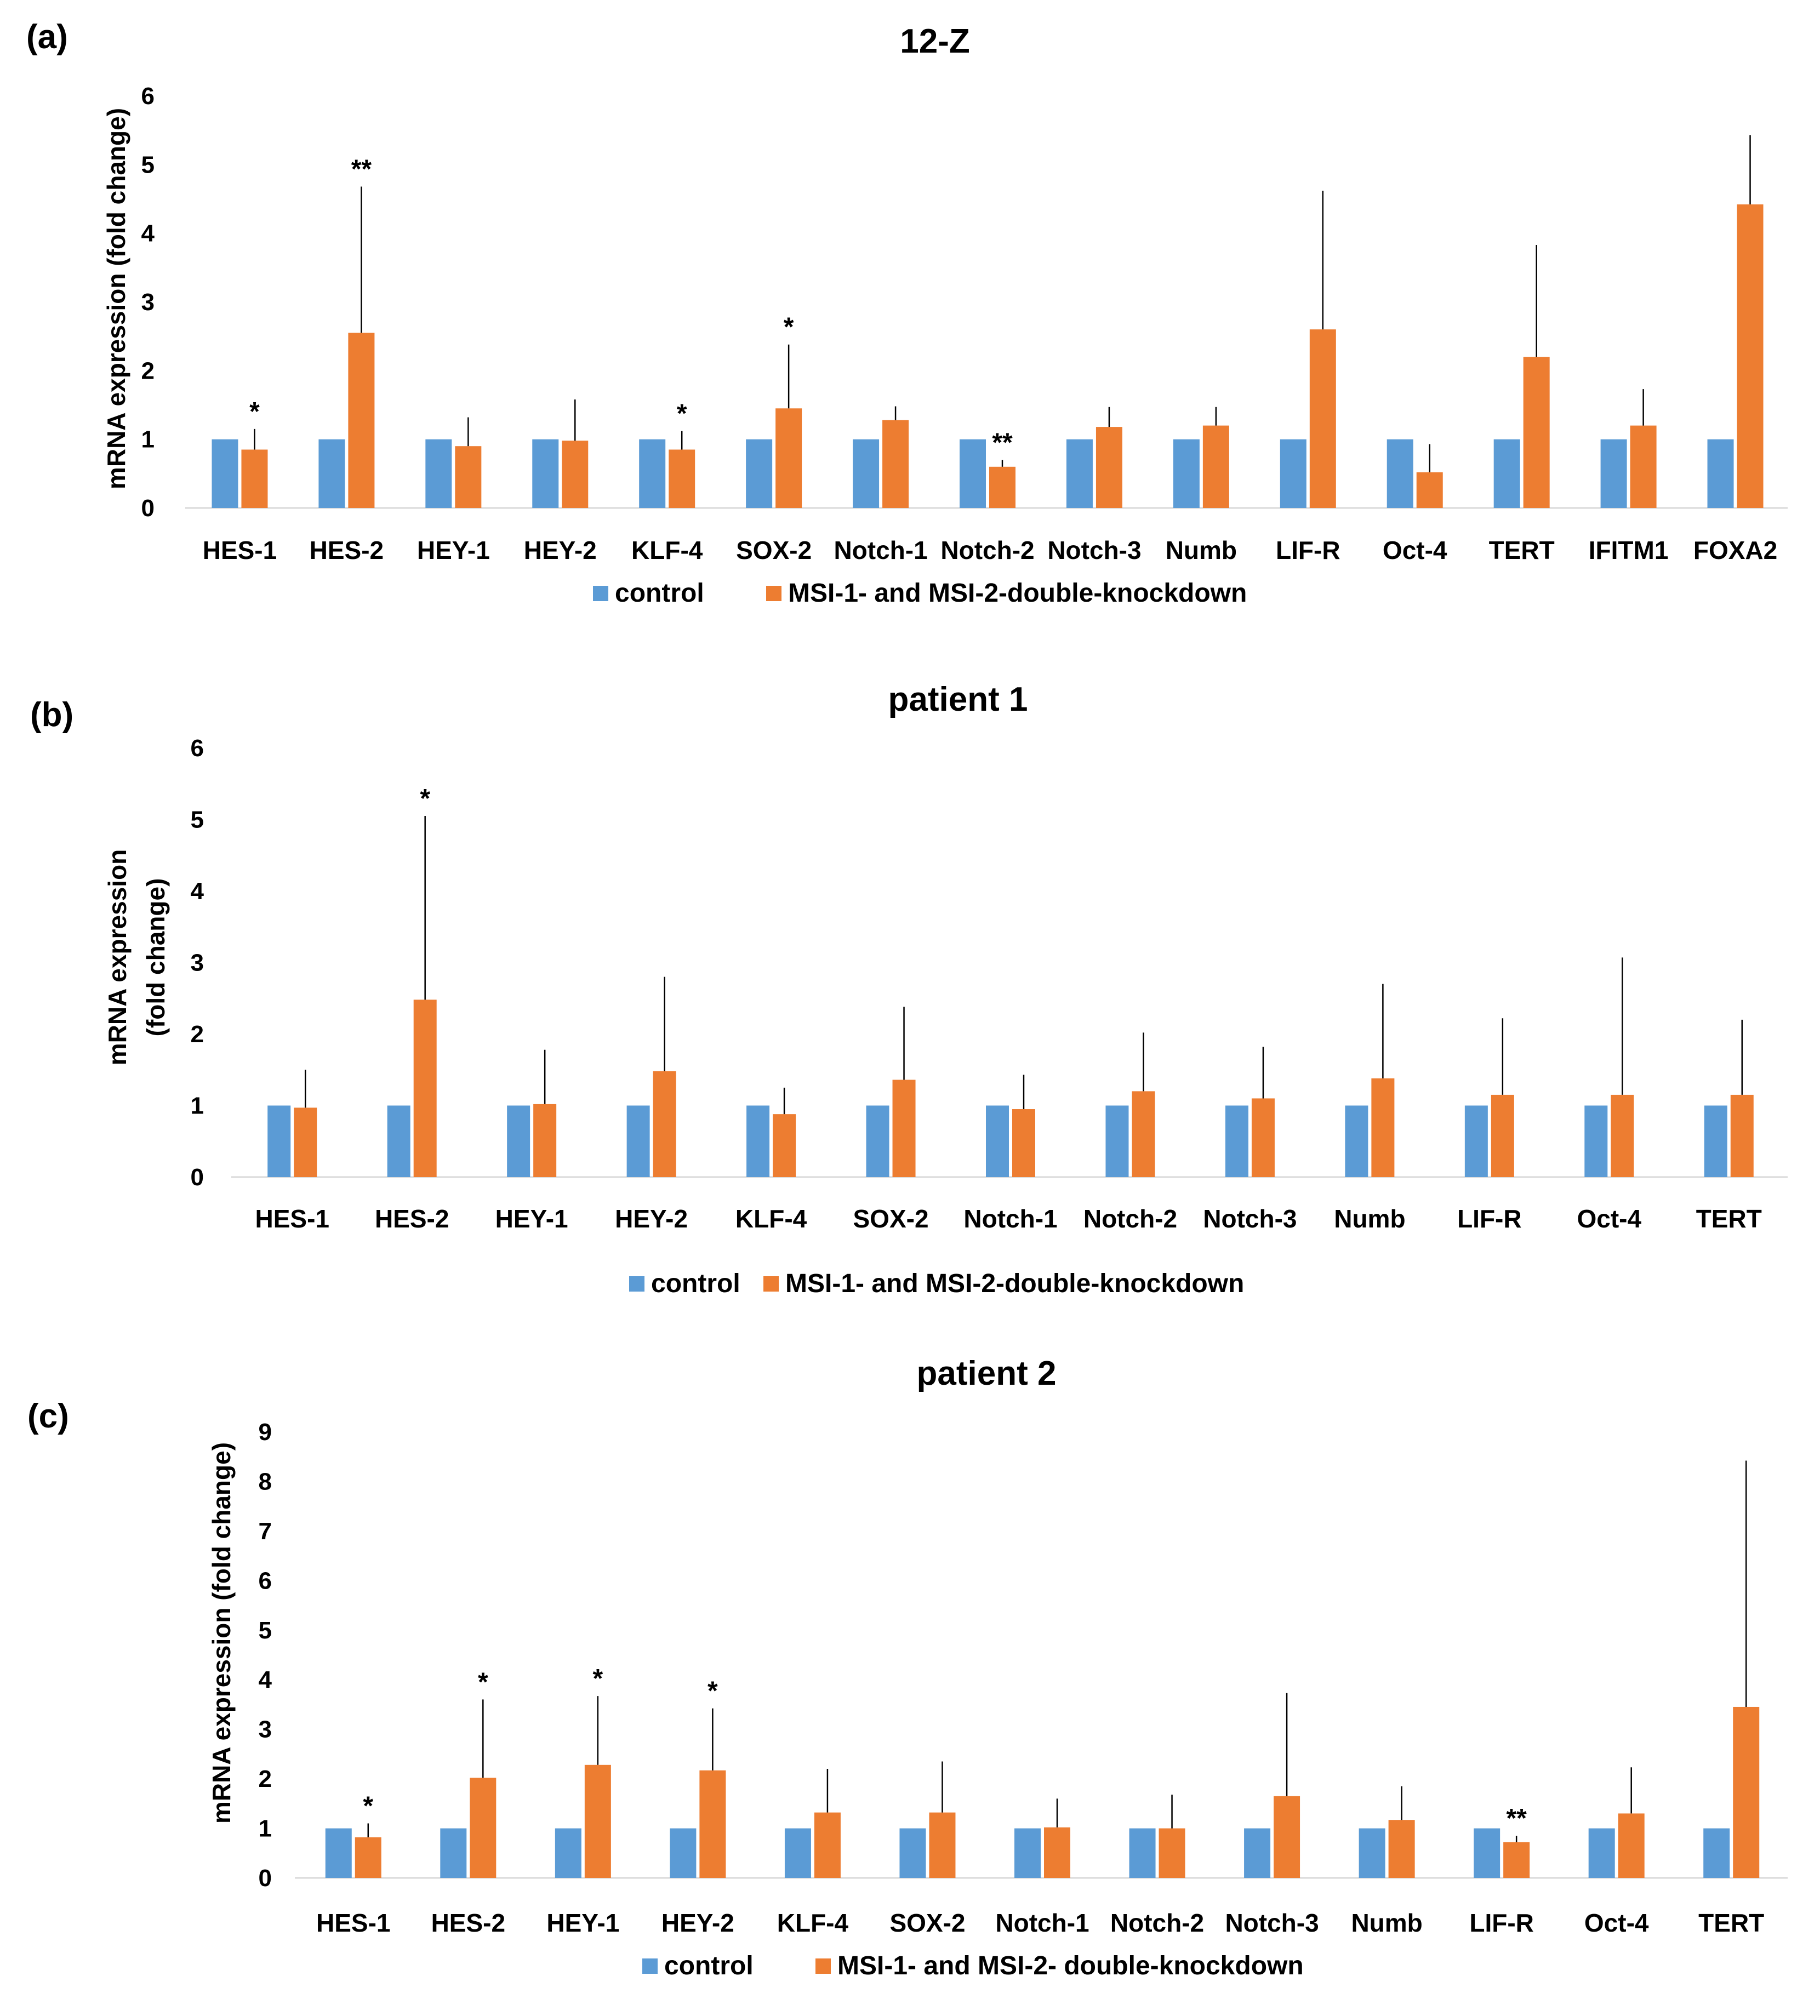 The image size is (1820, 2016). What do you see at coordinates (116, 298) in the screenshot?
I see `y-axis-label-a: mRNA expression (fold change)` at bounding box center [116, 298].